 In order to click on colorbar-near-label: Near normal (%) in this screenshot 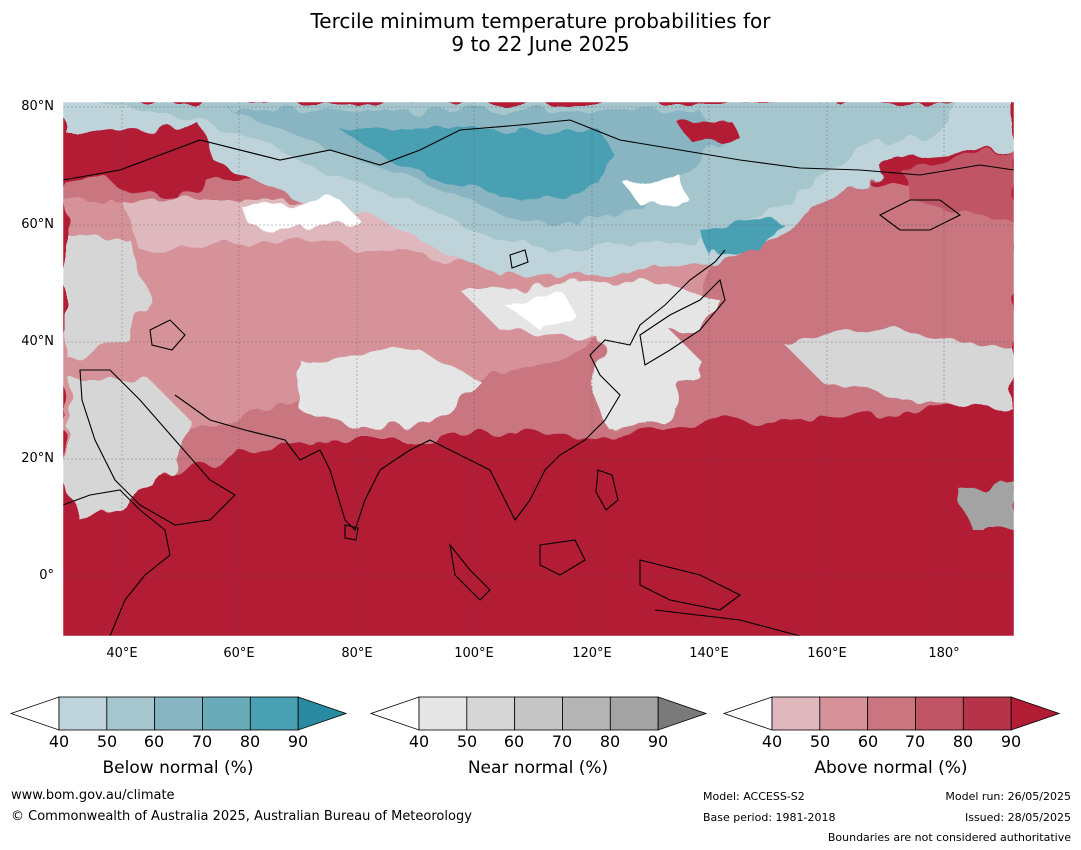, I will do `click(538, 768)`.